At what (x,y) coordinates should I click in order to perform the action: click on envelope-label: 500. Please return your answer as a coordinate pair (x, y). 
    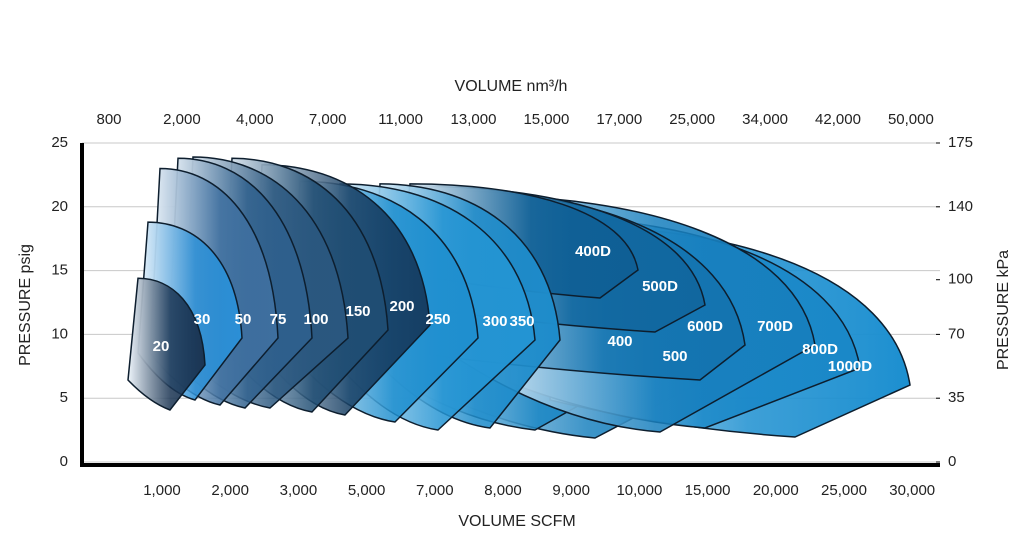
    Looking at the image, I should click on (674, 356).